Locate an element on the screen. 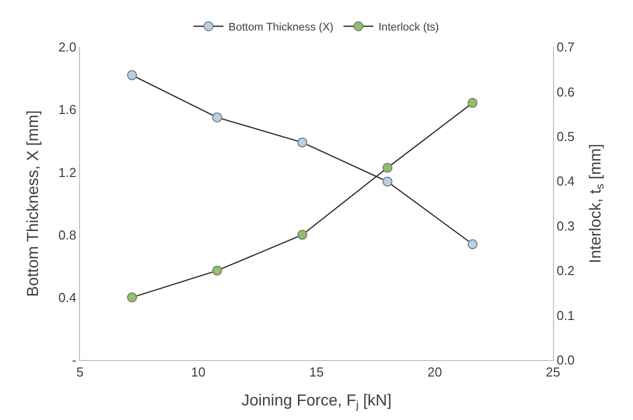 This screenshot has width=633, height=420. y2-tick-label: 0.4 is located at coordinates (565, 181).